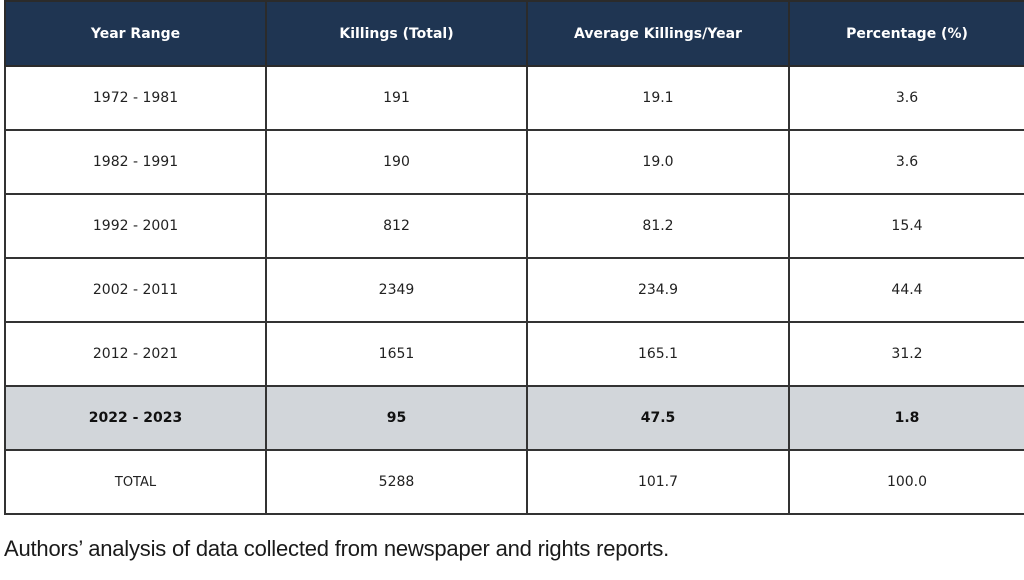 The height and width of the screenshot is (580, 1024). I want to click on cell-year-range: 1992 - 2001, so click(135, 226).